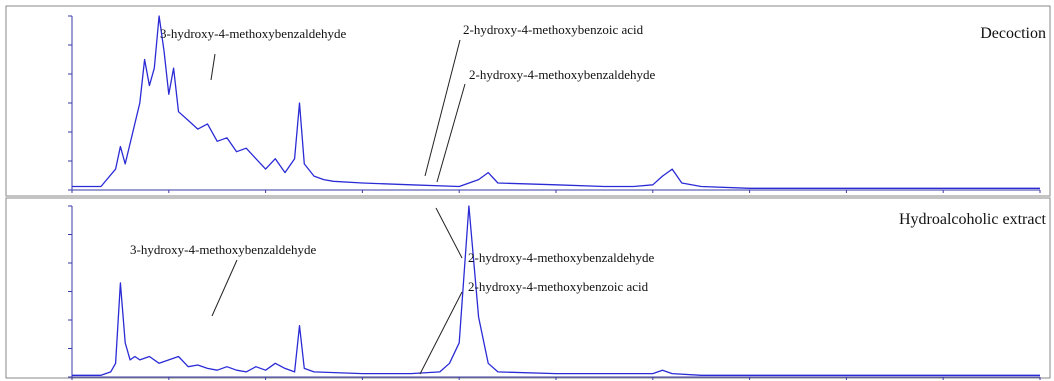  What do you see at coordinates (1013, 33) in the screenshot?
I see `panel-title-decoction: Decoction` at bounding box center [1013, 33].